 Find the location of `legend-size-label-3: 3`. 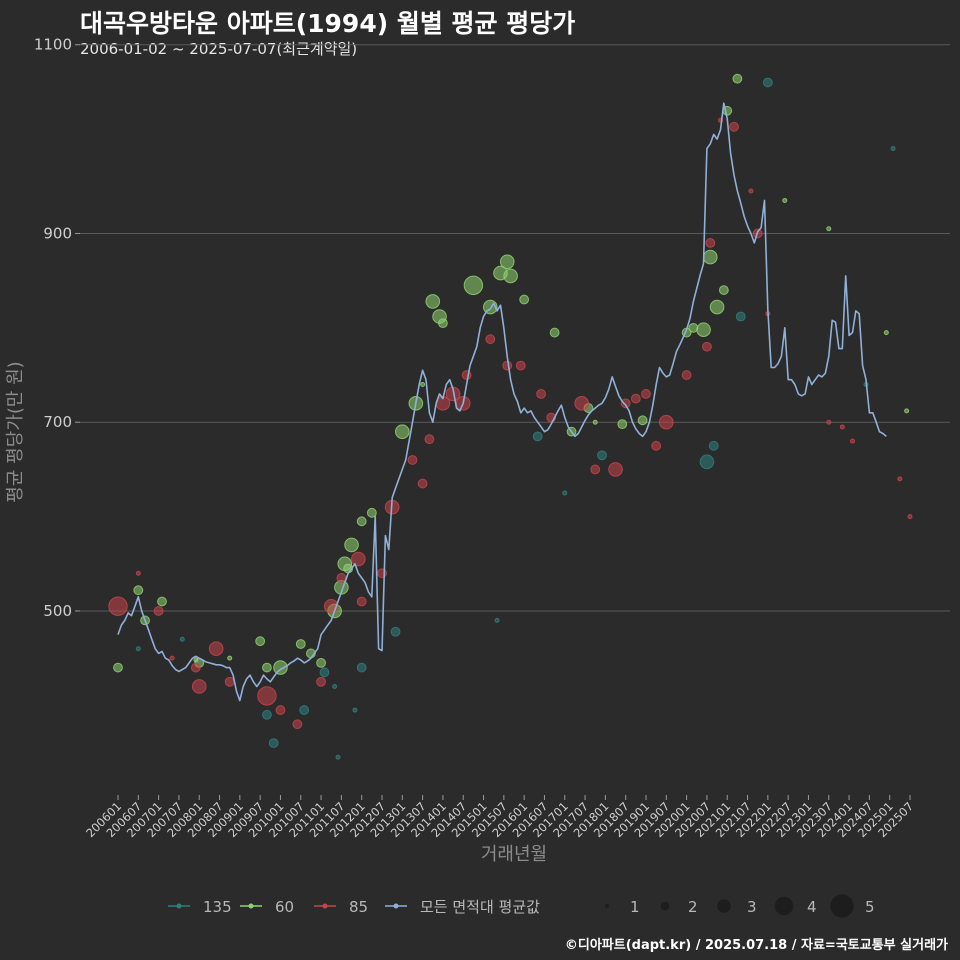

legend-size-label-3: 3 is located at coordinates (752, 907).